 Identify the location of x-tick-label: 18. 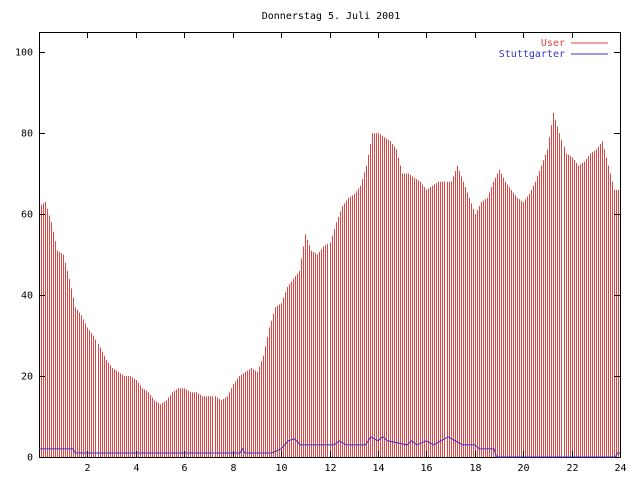
(475, 468).